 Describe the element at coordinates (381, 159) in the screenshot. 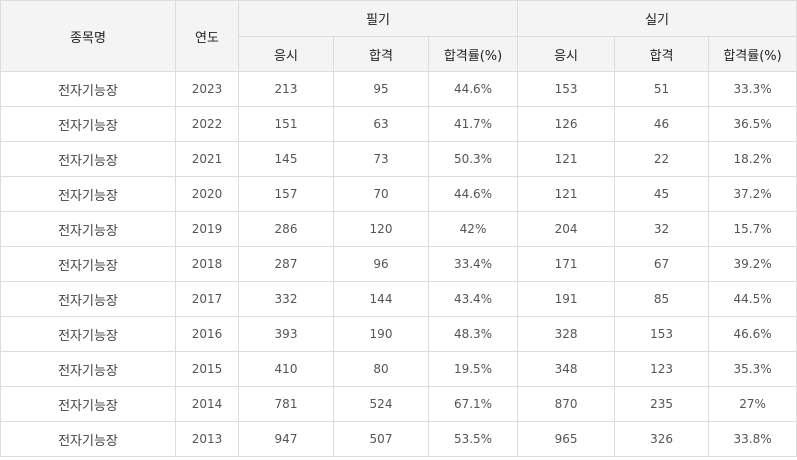

I see `cell-written-pass: 73` at that location.